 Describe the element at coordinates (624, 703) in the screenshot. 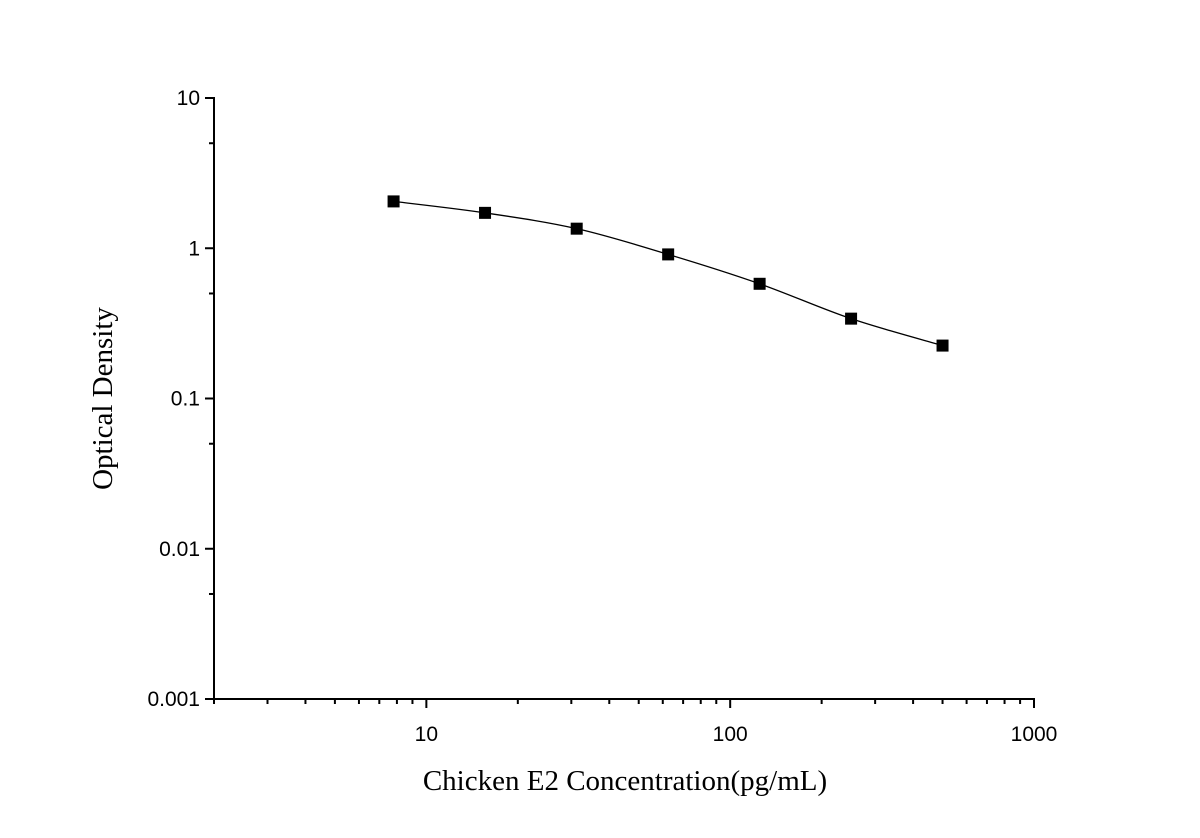

I see `x-ticks` at that location.